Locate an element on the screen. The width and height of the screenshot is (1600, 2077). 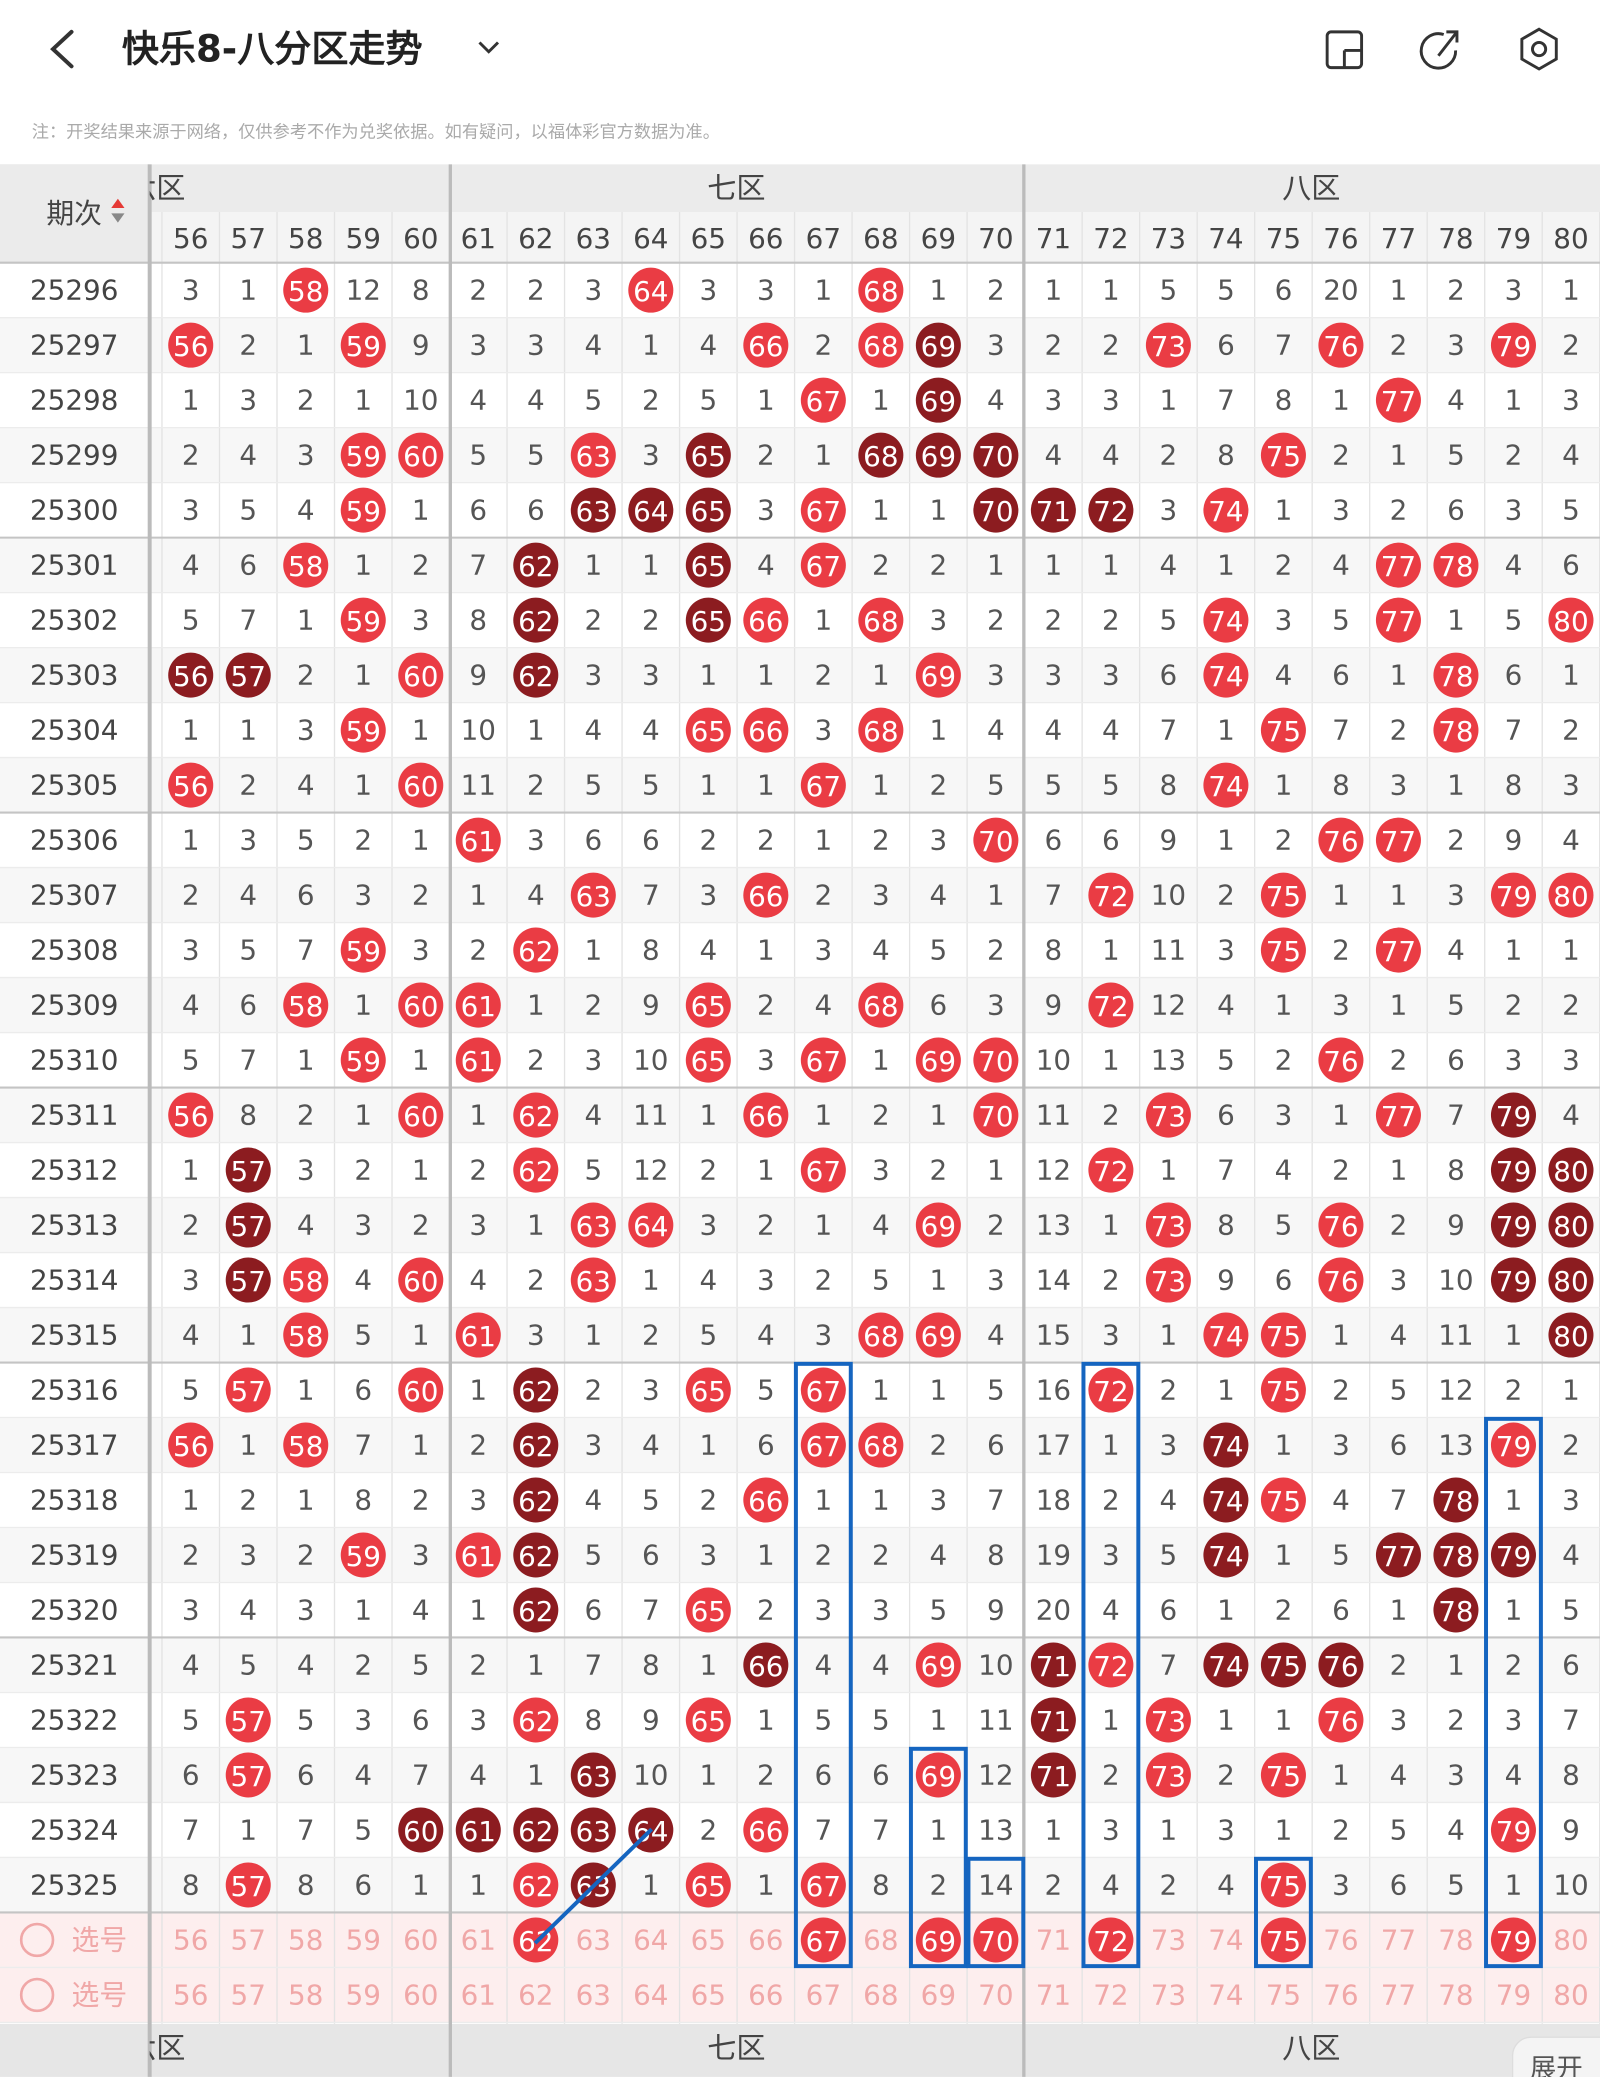
miss-count: 10 is located at coordinates (1168, 895).